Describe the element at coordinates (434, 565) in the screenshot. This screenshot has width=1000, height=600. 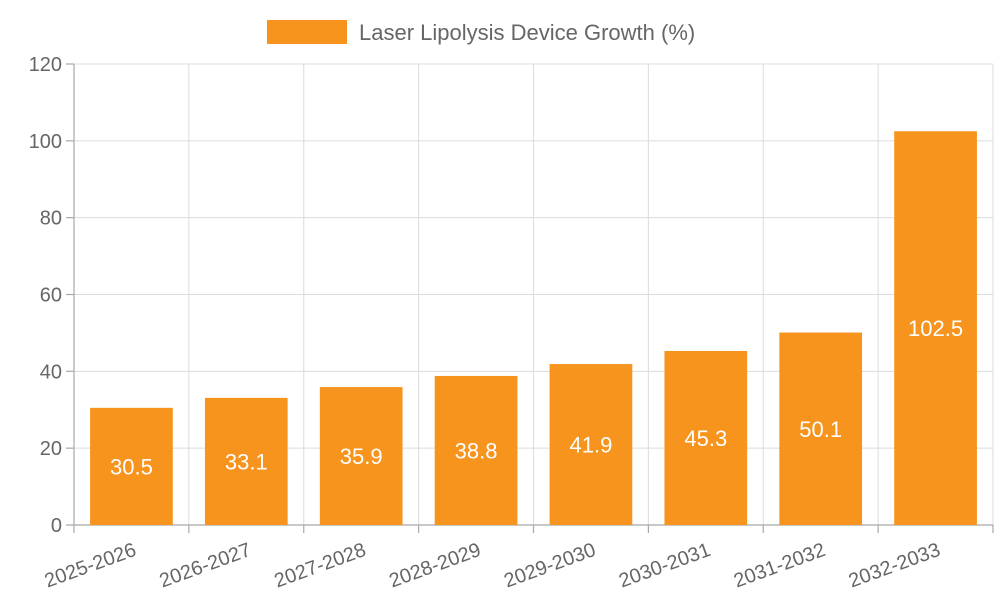
I see `x-tick-label: 2028-2029` at that location.